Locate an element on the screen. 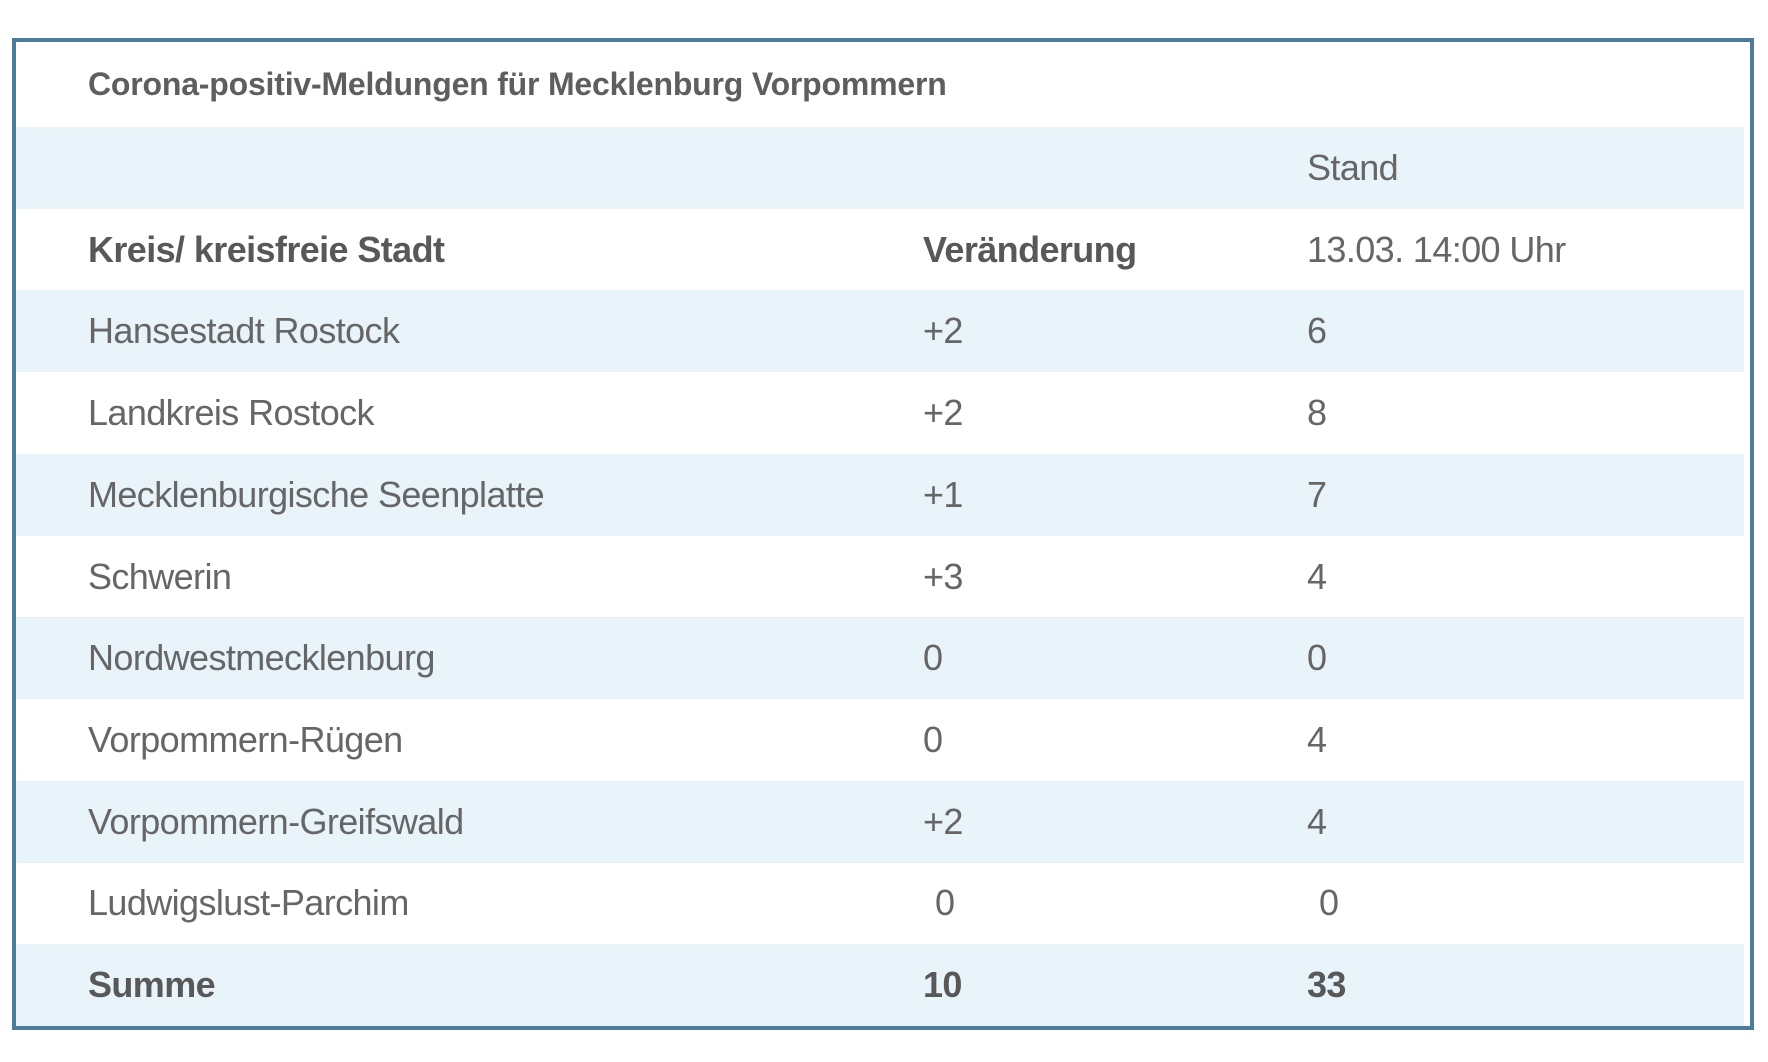 Image resolution: width=1768 pixels, height=1062 pixels. row-count: 6 is located at coordinates (1317, 331).